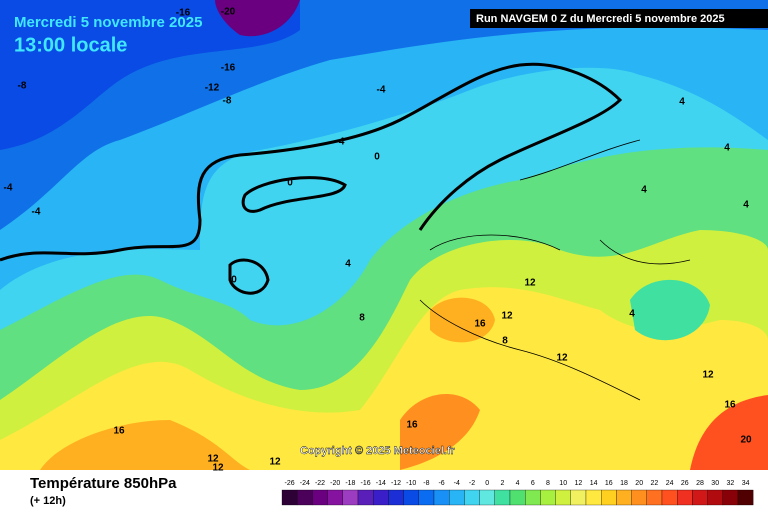 Image resolution: width=768 pixels, height=512 pixels. What do you see at coordinates (287, 235) in the screenshot?
I see `zero-isotherm` at bounding box center [287, 235].